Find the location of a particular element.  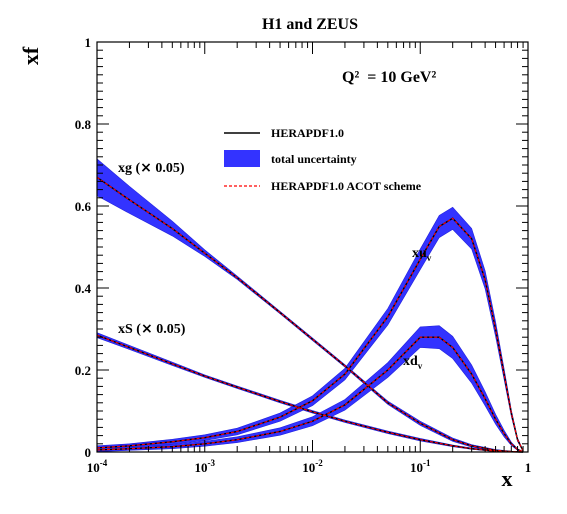

y-tick-label: 0 is located at coordinates (88, 452).